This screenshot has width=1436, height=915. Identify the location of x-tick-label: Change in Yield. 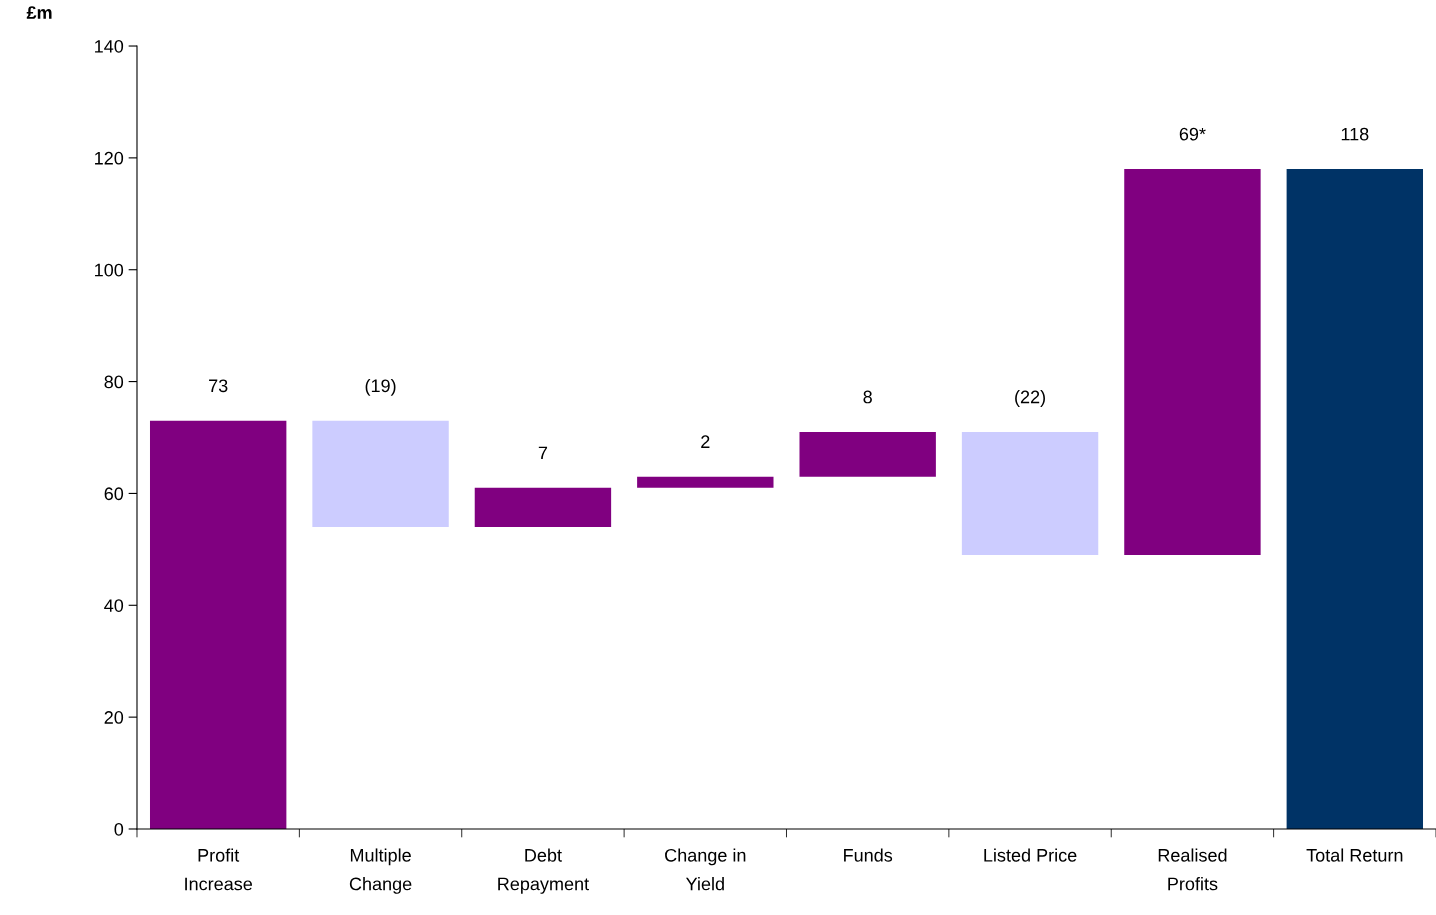
(705, 869).